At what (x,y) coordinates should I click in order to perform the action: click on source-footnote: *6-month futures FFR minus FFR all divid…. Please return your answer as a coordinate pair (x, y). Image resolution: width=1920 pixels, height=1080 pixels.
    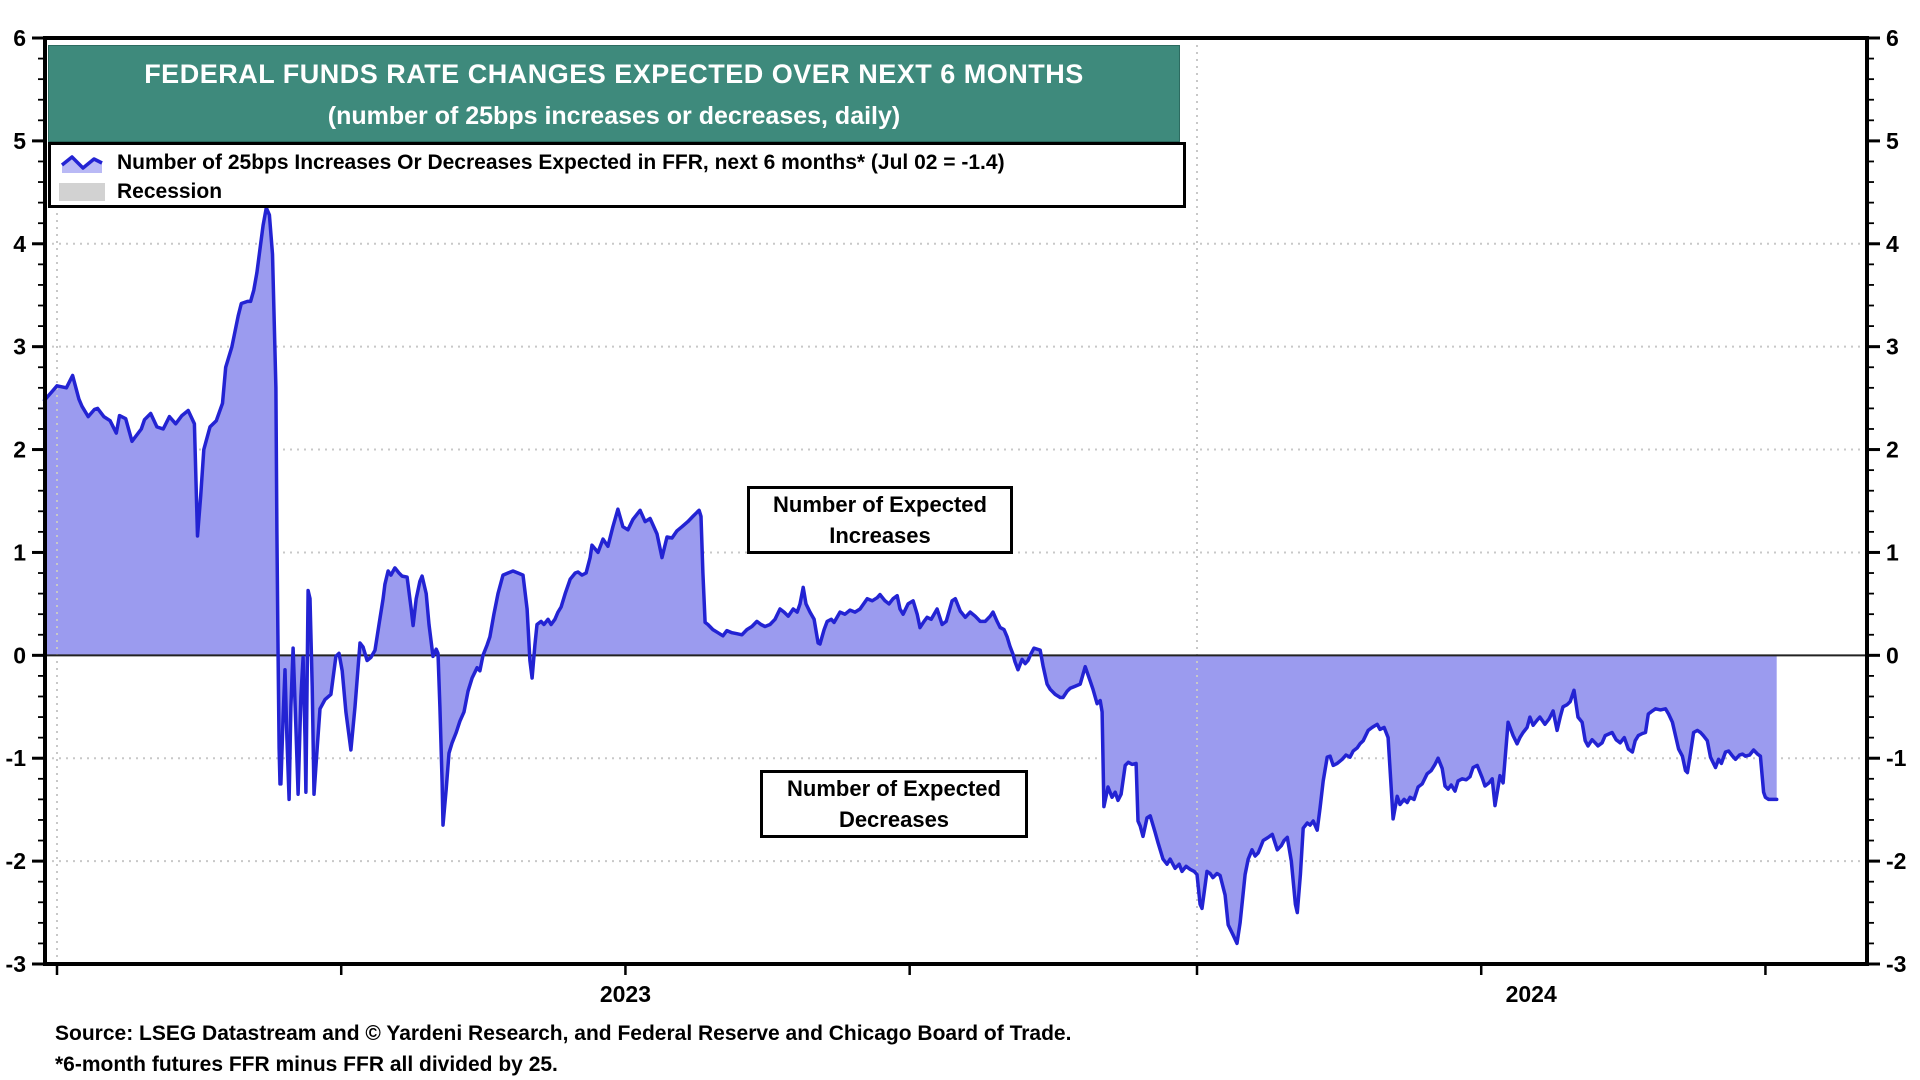
    Looking at the image, I should click on (306, 1064).